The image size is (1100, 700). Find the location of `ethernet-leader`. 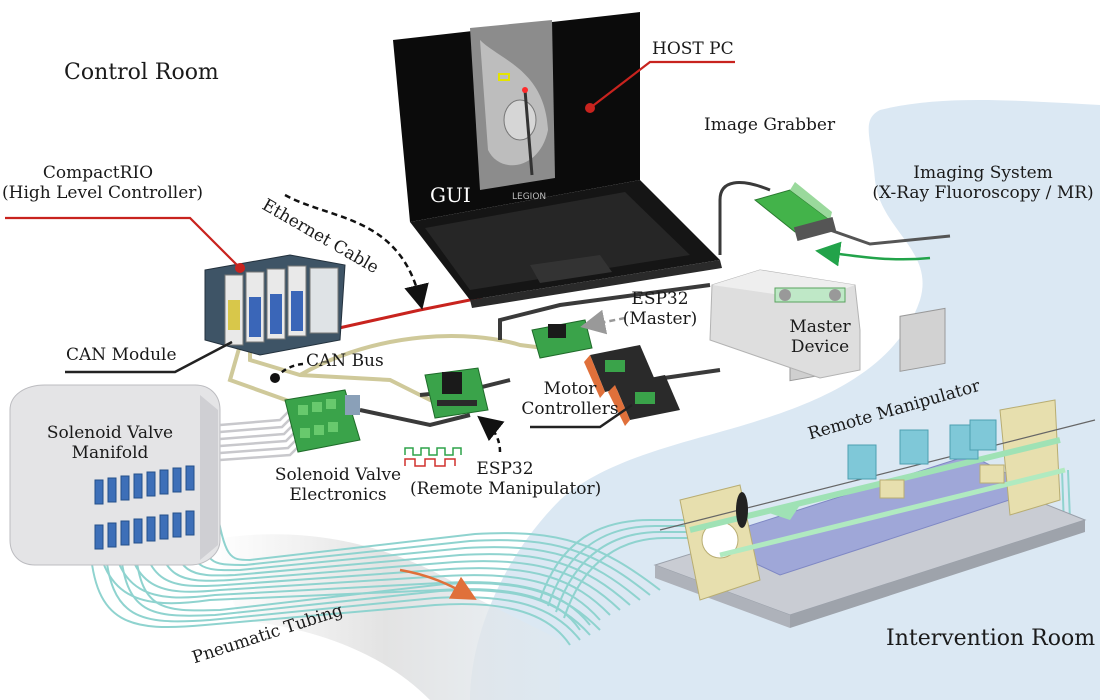

ethernet-leader is located at coordinates (356, 251).